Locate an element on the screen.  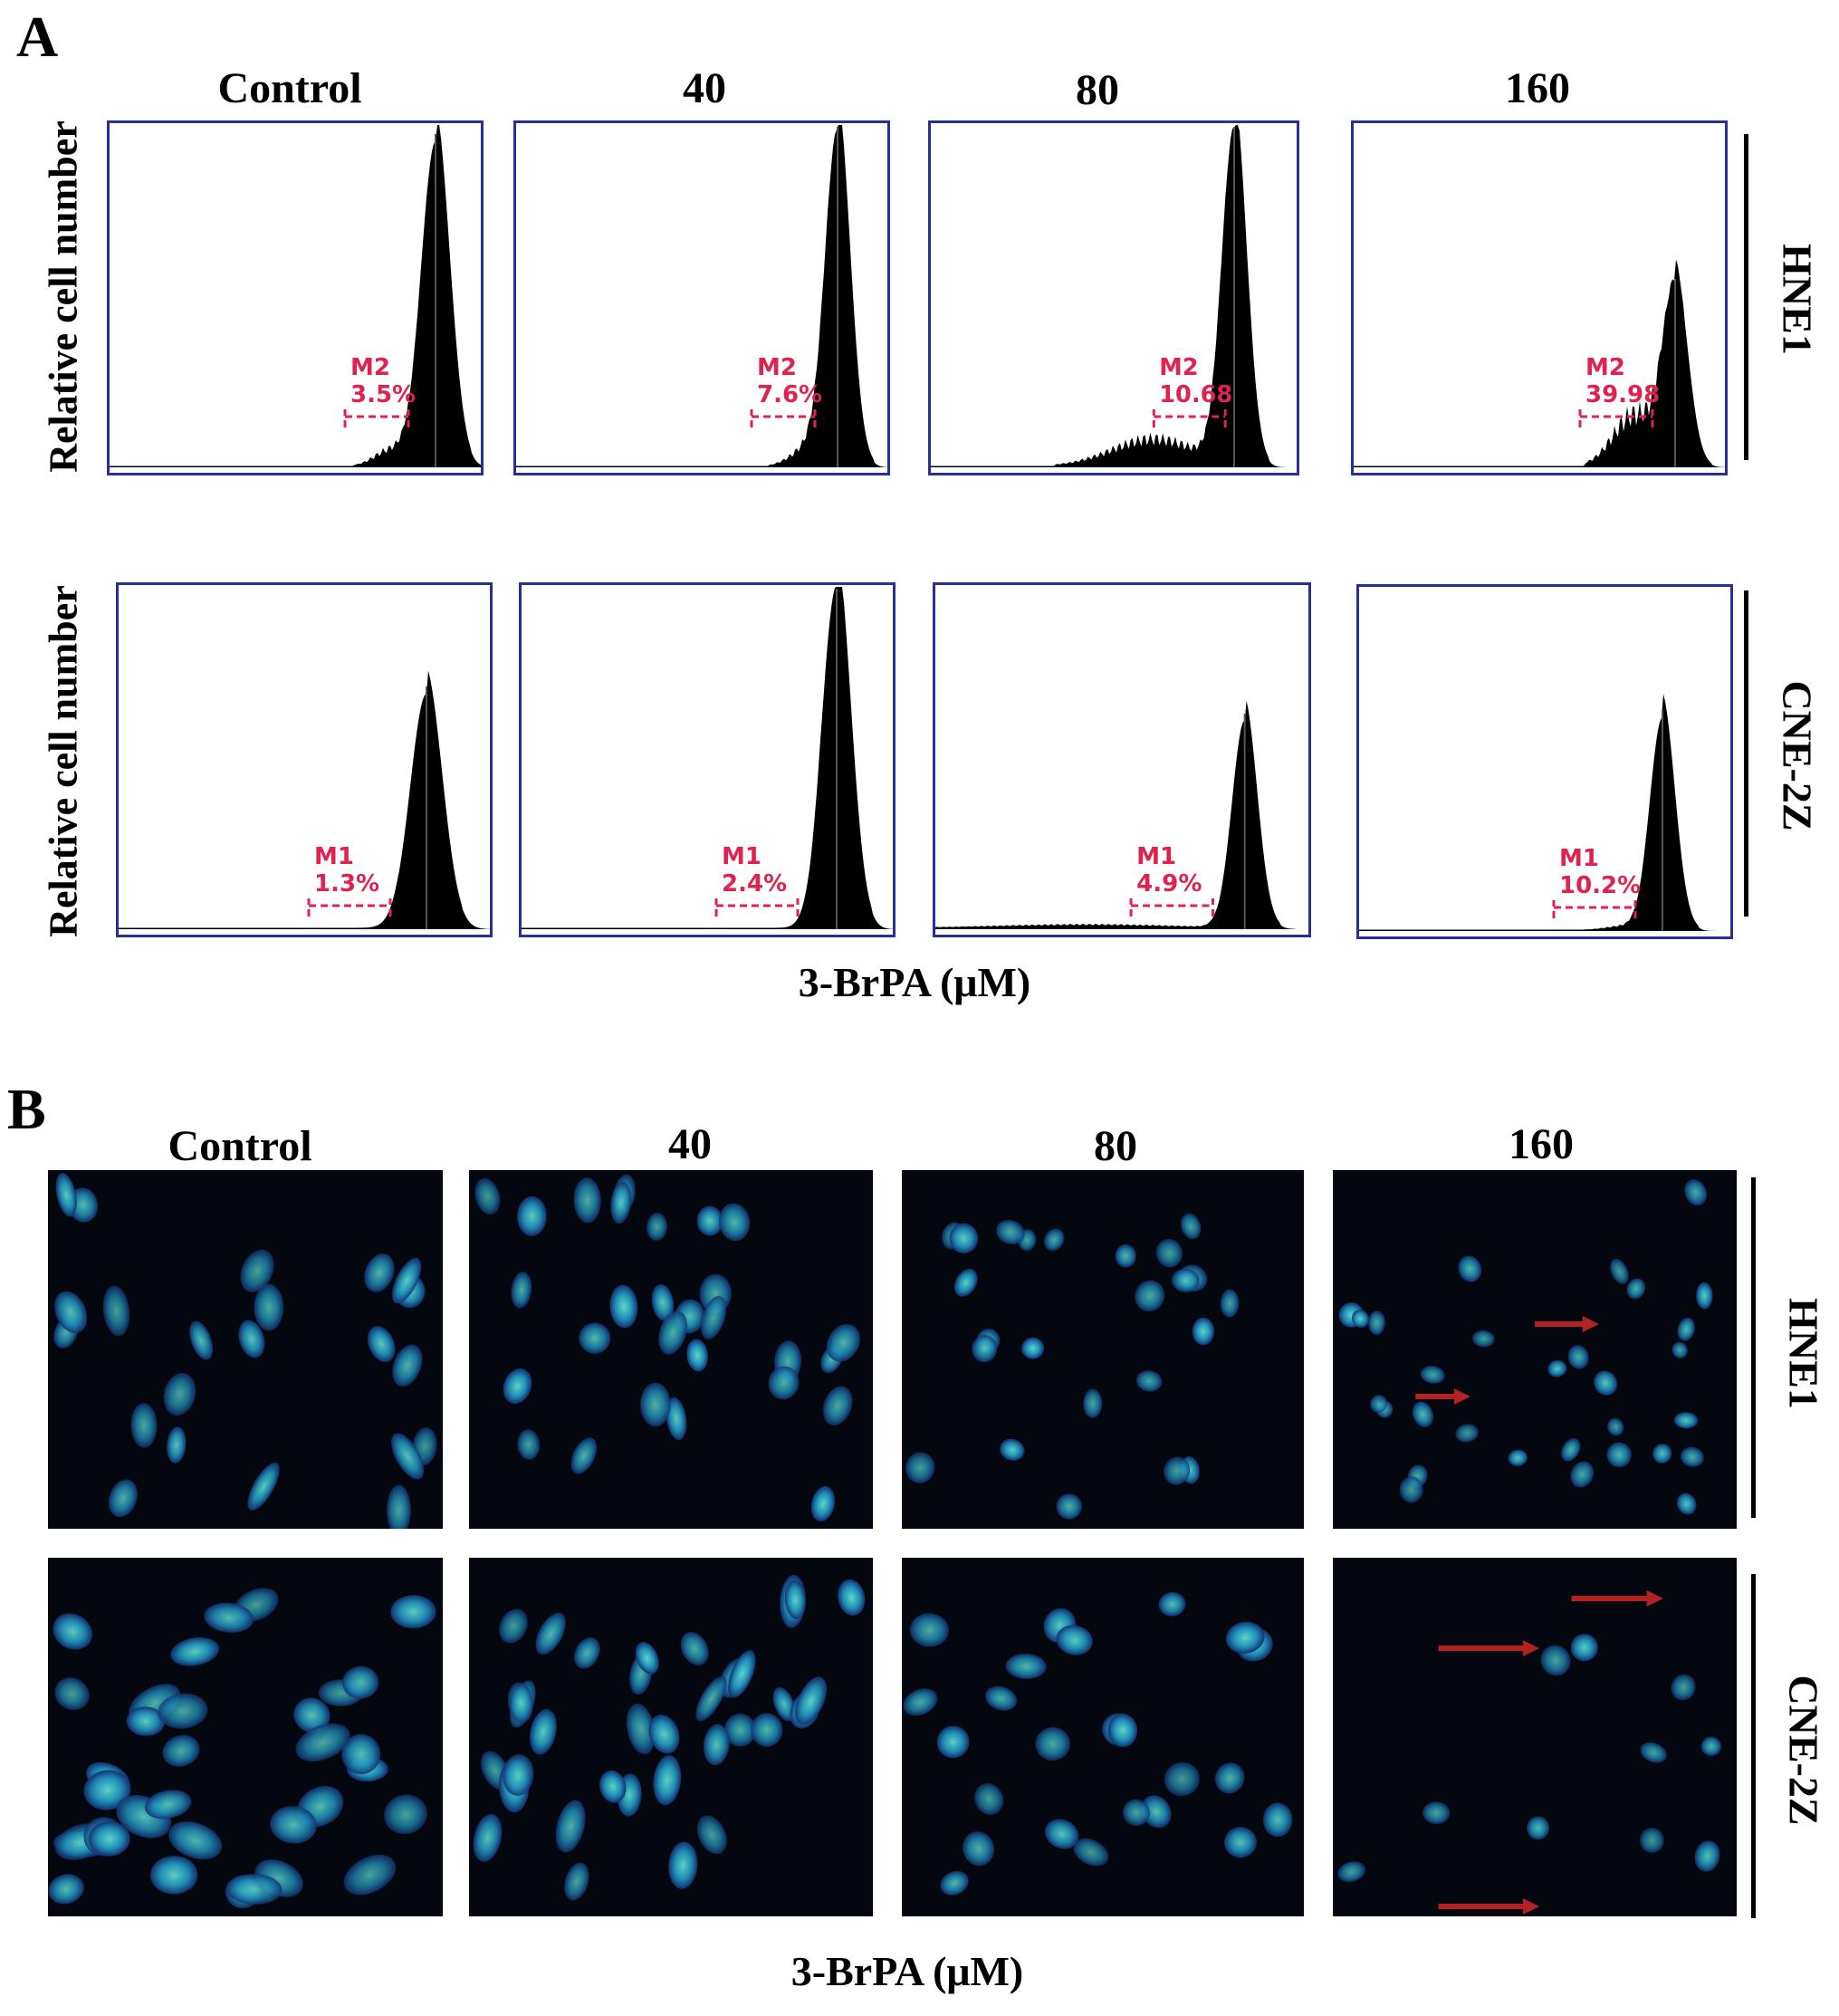
panel-b-row-bracket-cne2z is located at coordinates (1753, 1746).